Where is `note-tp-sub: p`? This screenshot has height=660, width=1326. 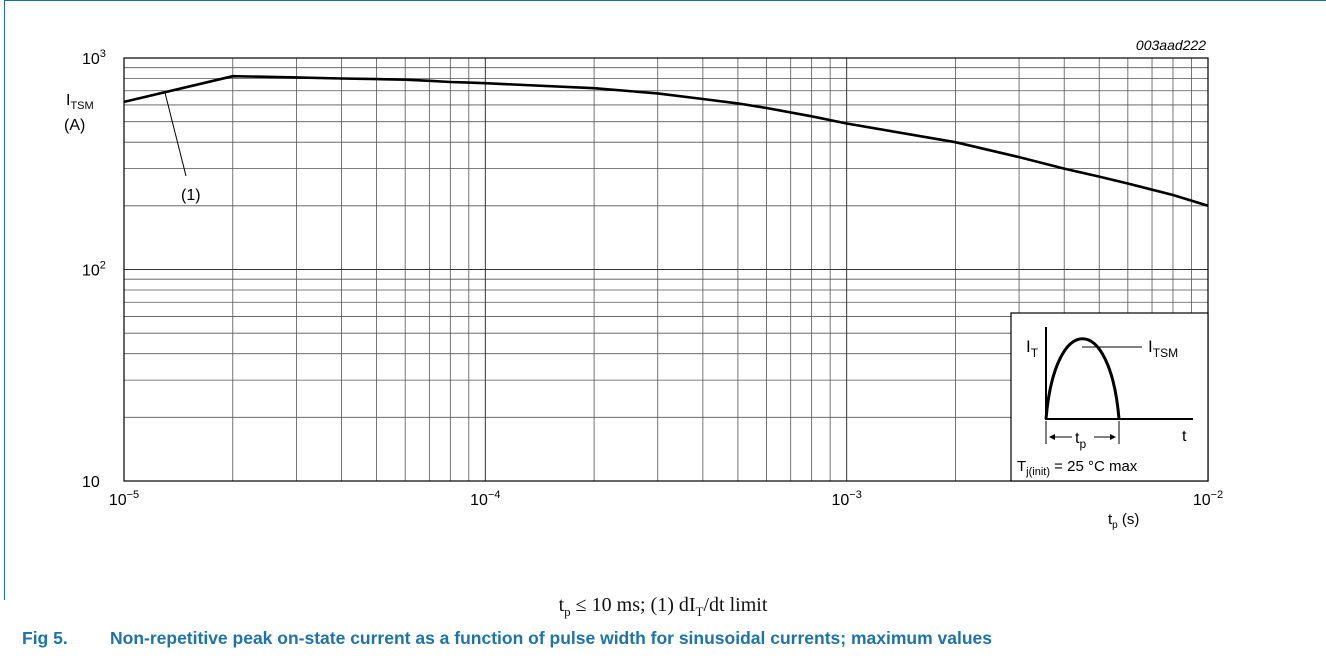
note-tp-sub: p is located at coordinates (567, 611).